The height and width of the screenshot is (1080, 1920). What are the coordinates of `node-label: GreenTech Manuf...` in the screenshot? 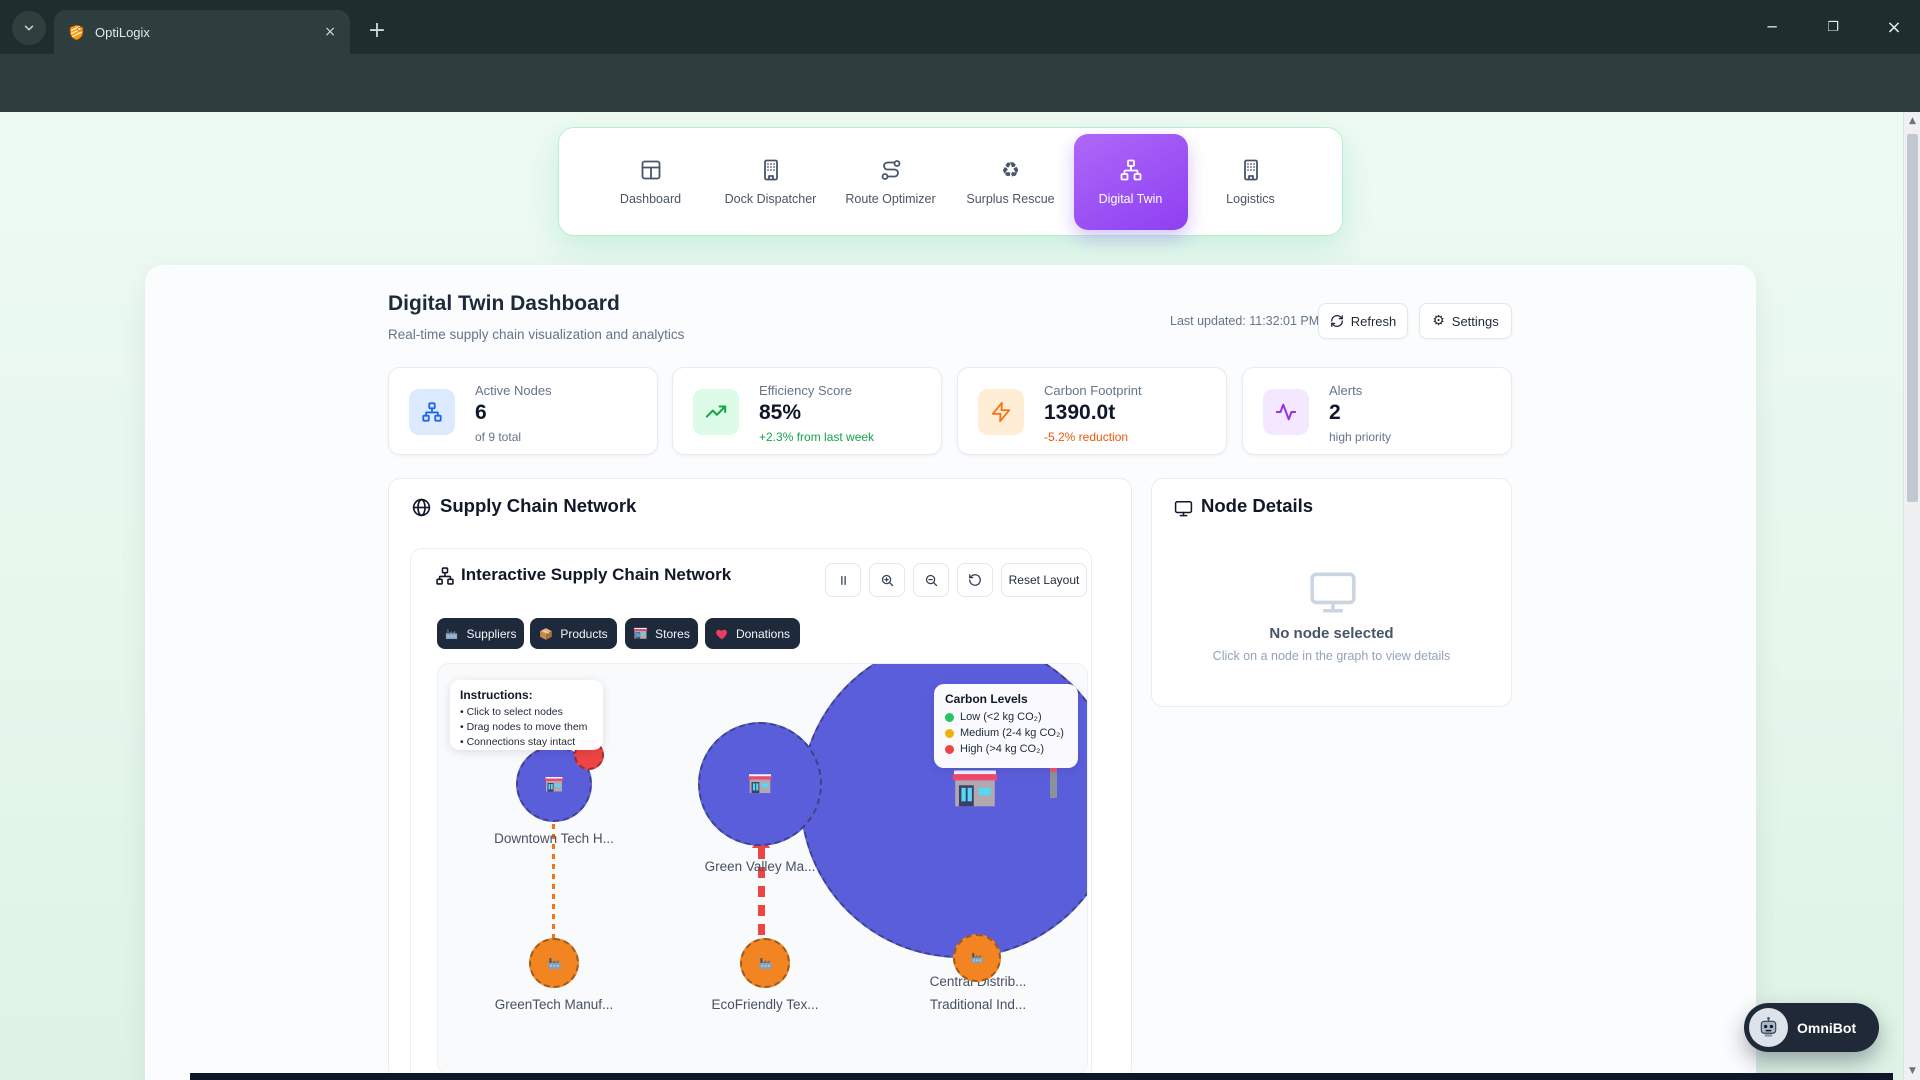 It's located at (554, 1004).